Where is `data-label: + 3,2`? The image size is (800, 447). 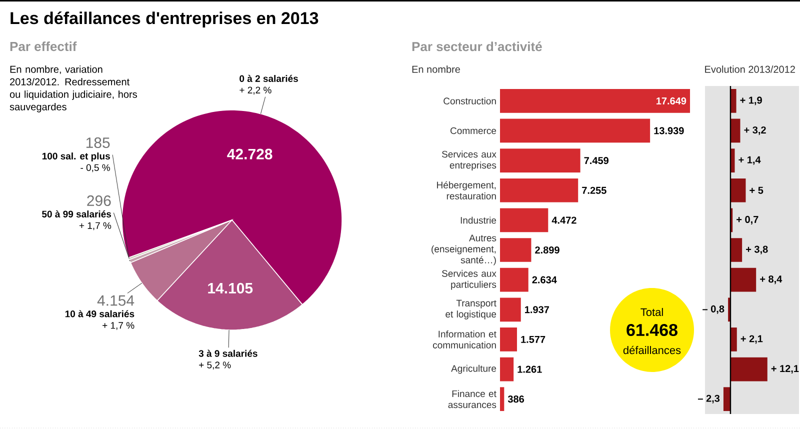 data-label: + 3,2 is located at coordinates (755, 130).